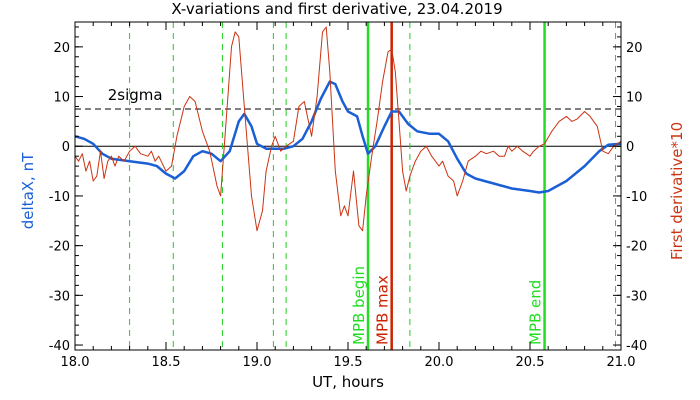 The image size is (700, 400). I want to click on y-tick-label-right: 10, so click(634, 98).